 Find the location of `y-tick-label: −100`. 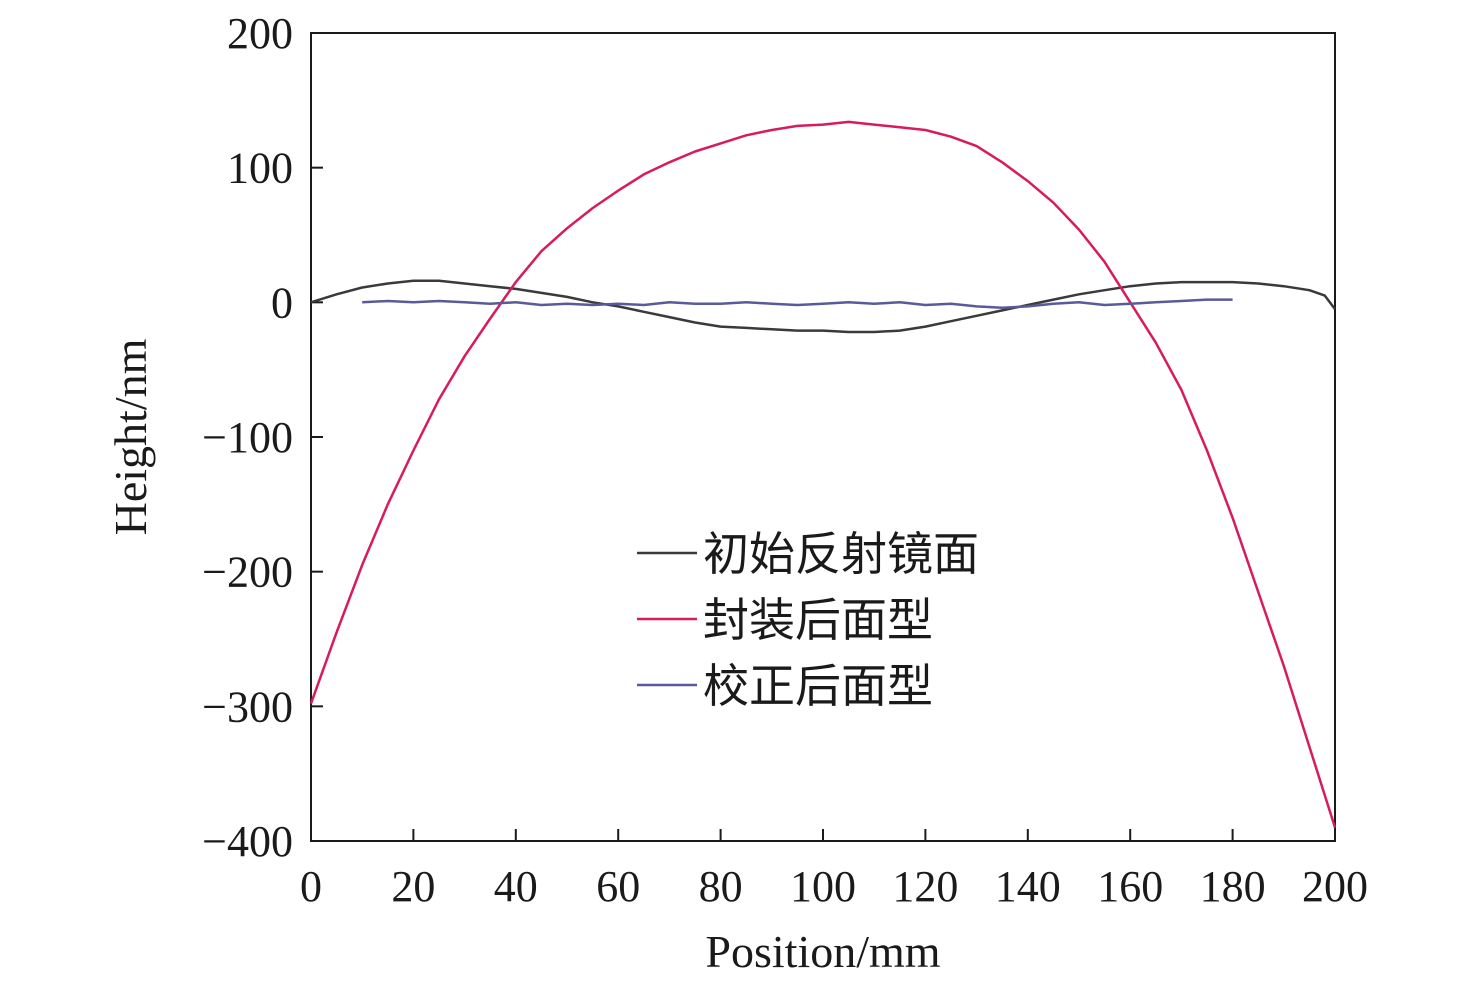

y-tick-label: −100 is located at coordinates (247, 437).